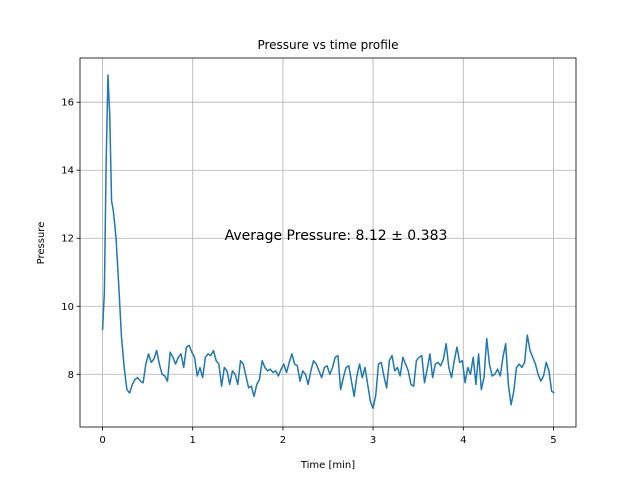 The height and width of the screenshot is (480, 640). Describe the element at coordinates (336, 236) in the screenshot. I see `average-pressure-annotation: Average Pressure: 8.12 ± 0.383` at that location.